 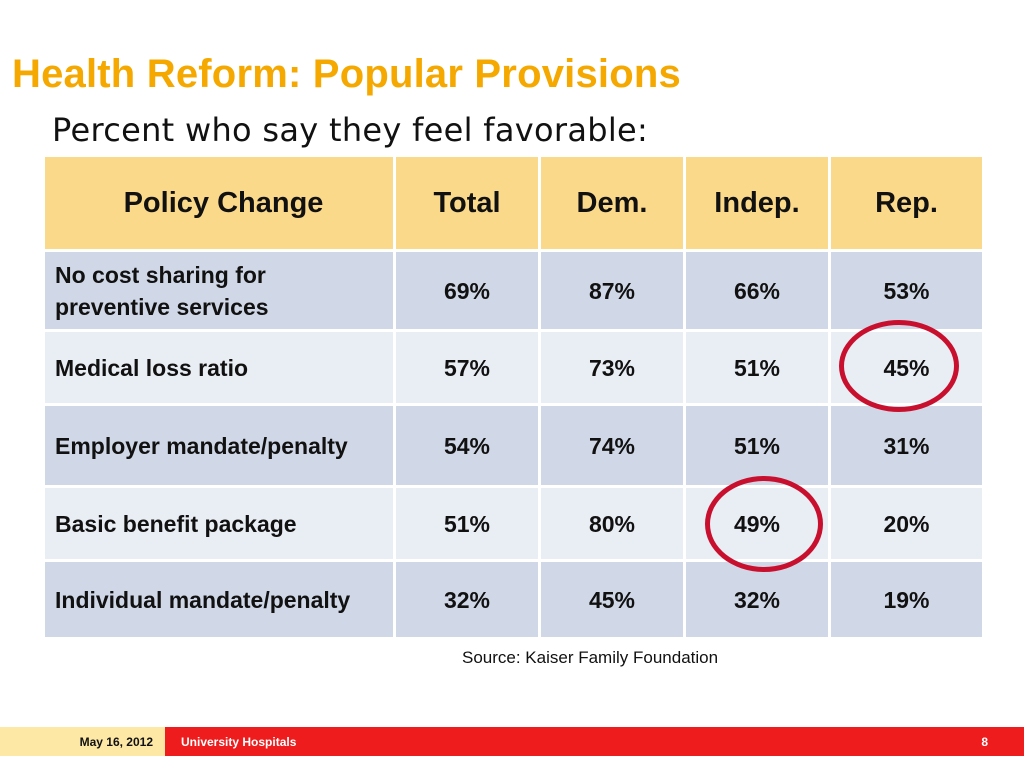 What do you see at coordinates (219, 523) in the screenshot?
I see `policy-cell: Basic benefit package` at bounding box center [219, 523].